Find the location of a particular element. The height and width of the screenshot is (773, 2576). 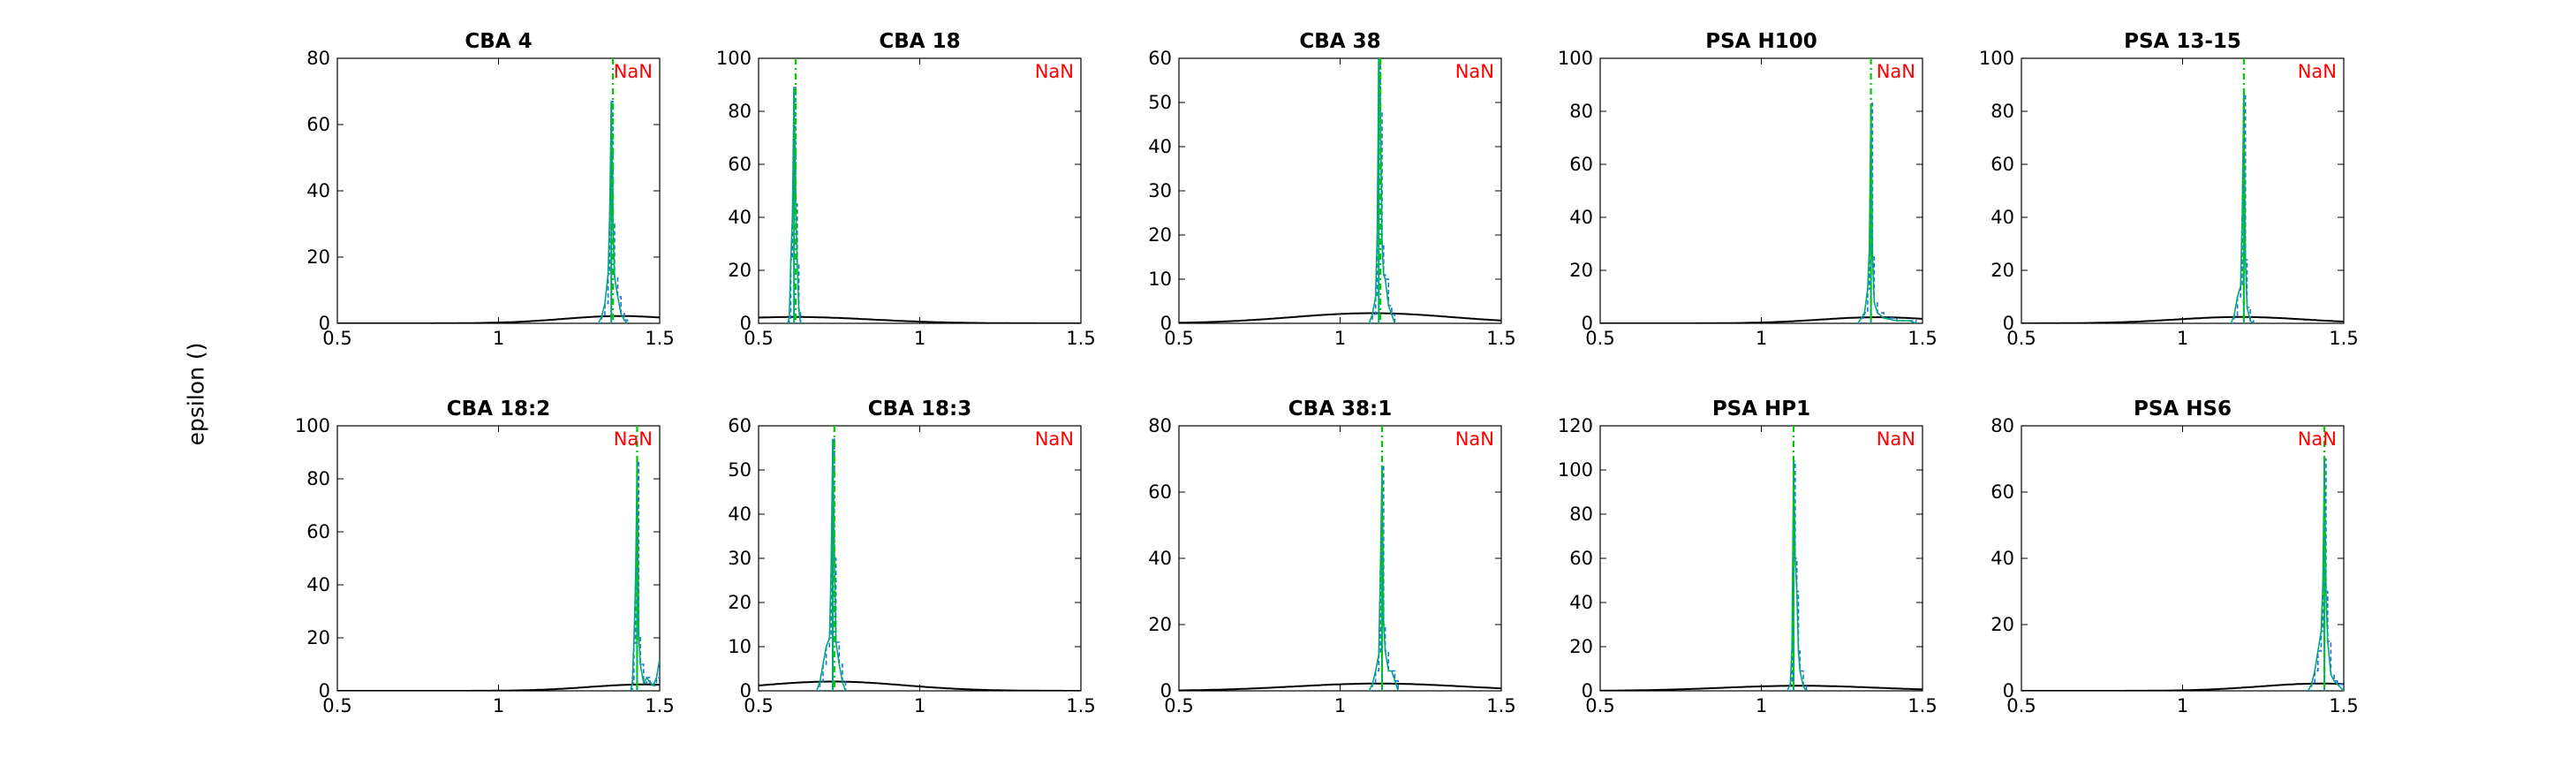

subplot-5: PSA 13-15 0.5 1 1.5 0 20 40 60 80 100 NaN is located at coordinates (2169, 189).